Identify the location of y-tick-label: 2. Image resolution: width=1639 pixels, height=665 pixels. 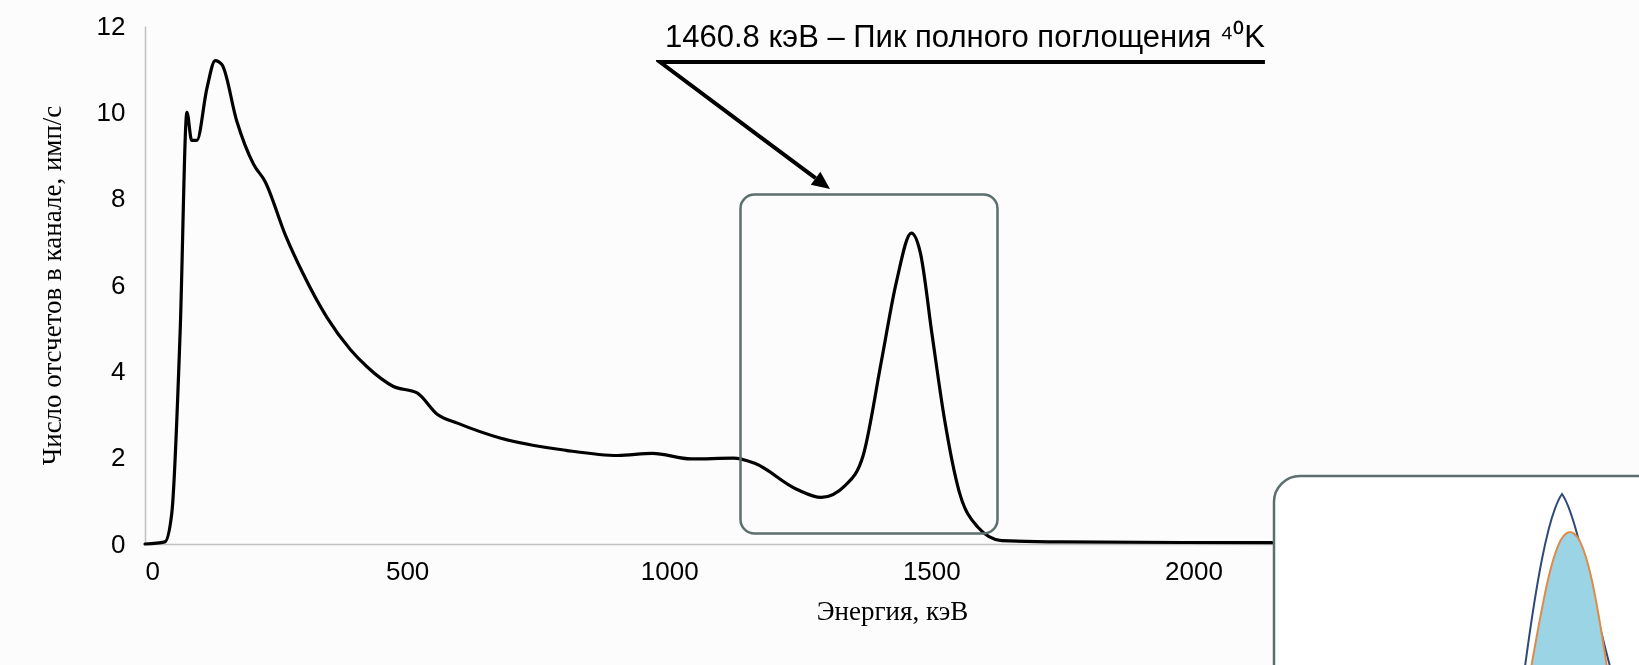
(118, 457).